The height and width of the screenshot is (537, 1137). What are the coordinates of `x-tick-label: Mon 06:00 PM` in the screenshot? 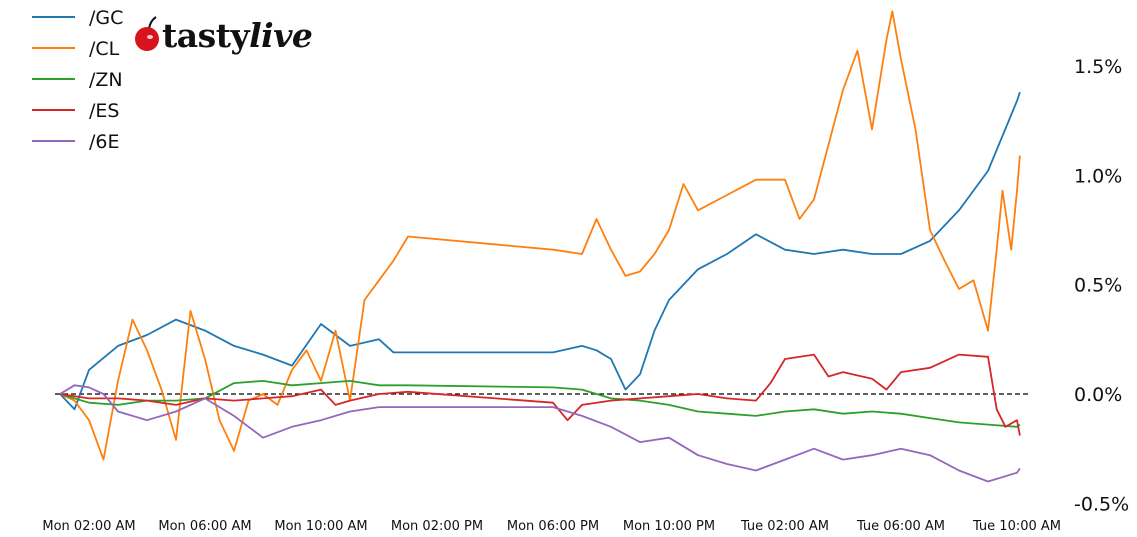 It's located at (553, 526).